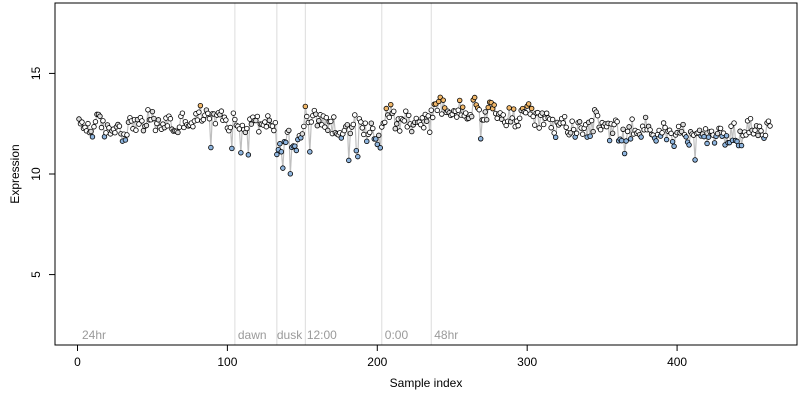  I want to click on x-tick-label: 200, so click(377, 362).